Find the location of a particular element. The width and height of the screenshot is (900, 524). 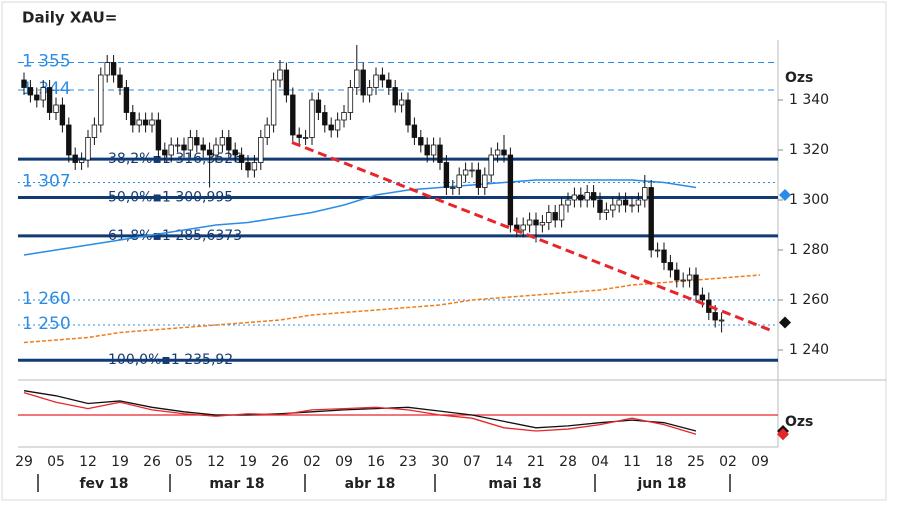

x-tick-label: 12 is located at coordinates (216, 462).